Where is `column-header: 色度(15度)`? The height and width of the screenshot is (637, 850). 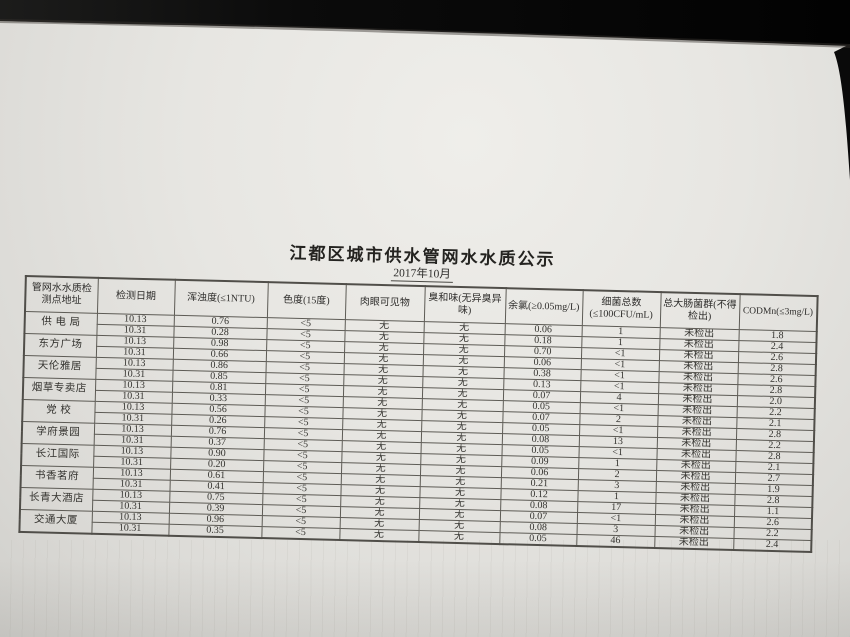 column-header: 色度(15度) is located at coordinates (306, 300).